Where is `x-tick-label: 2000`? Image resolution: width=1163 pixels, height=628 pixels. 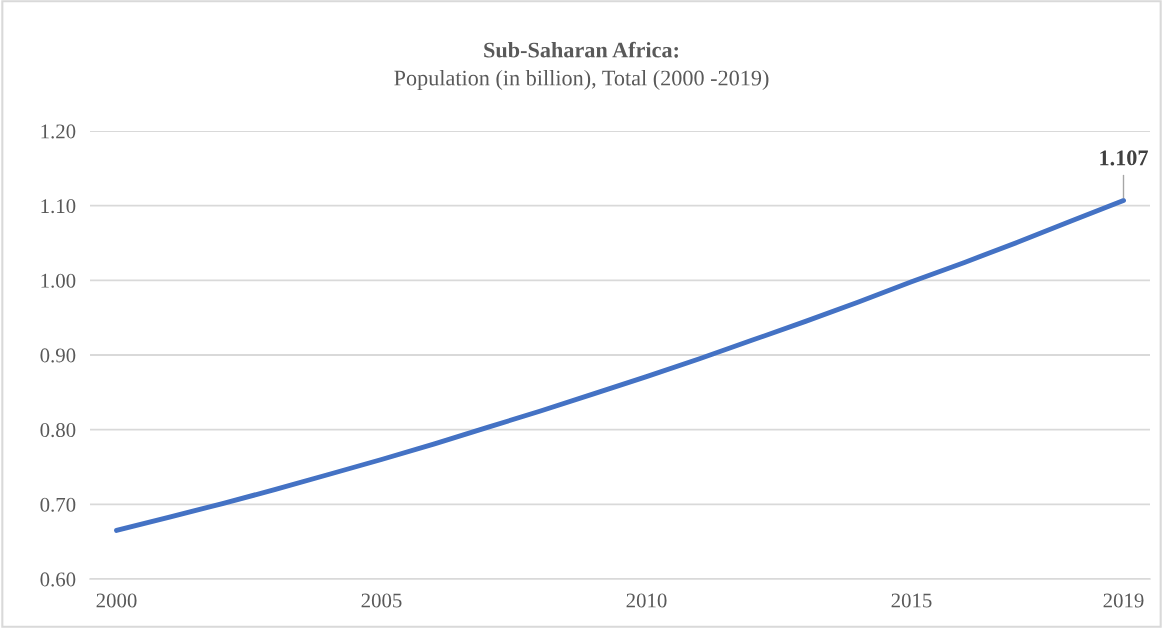
x-tick-label: 2000 is located at coordinates (116, 600).